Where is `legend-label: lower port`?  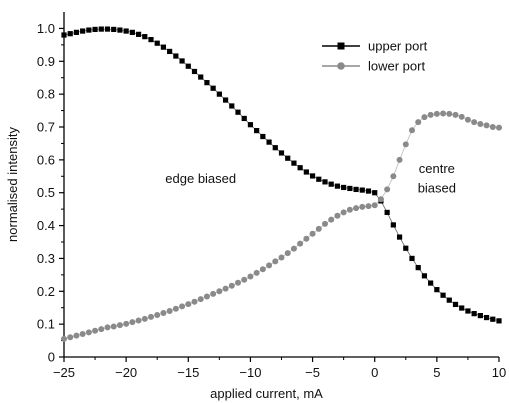 legend-label: lower port is located at coordinates (396, 66).